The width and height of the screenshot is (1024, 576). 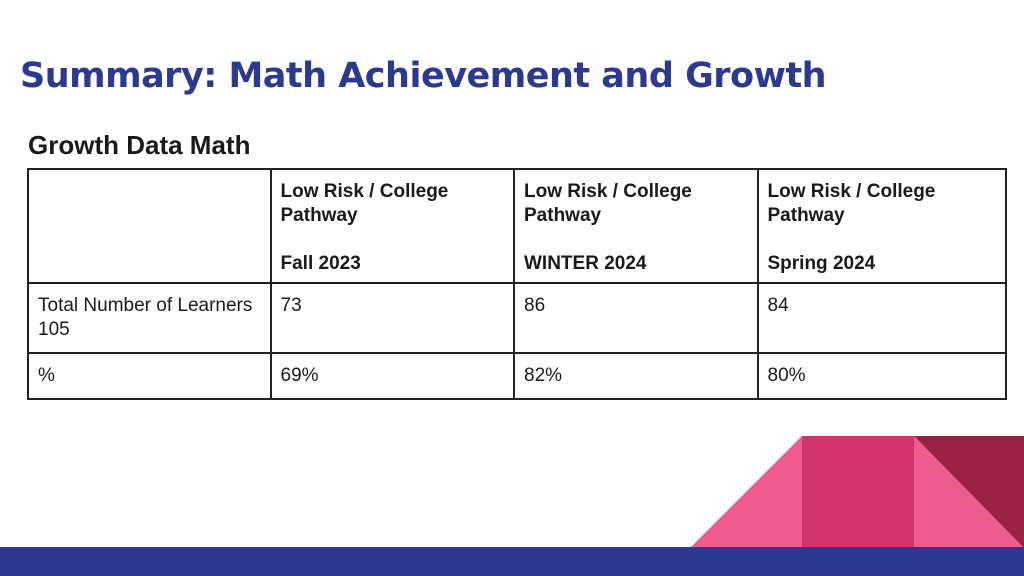 I want to click on header-term: Spring 2024, so click(x=821, y=263).